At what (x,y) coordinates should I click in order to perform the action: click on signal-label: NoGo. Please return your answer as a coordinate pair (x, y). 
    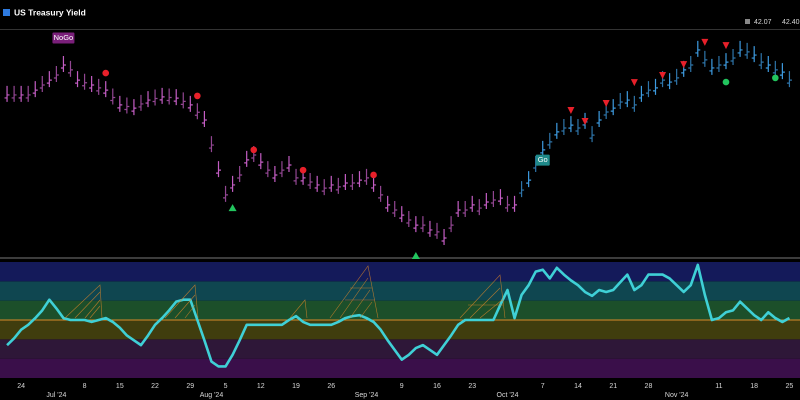
    Looking at the image, I should click on (64, 37).